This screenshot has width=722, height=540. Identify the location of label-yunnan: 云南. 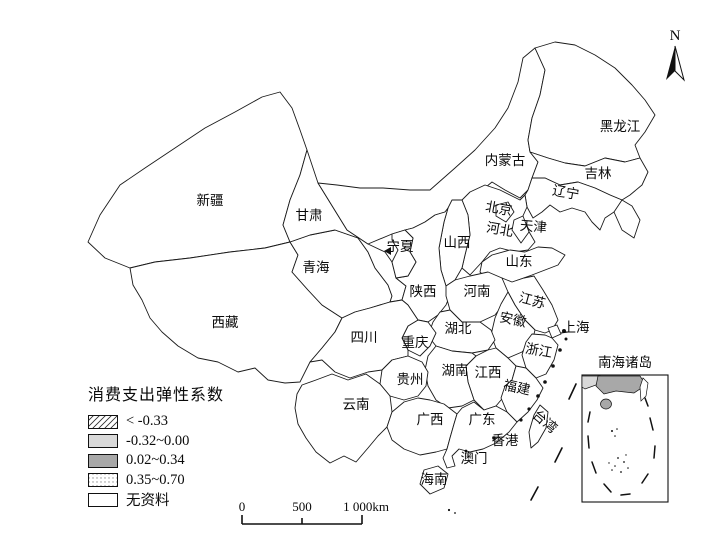
(356, 404).